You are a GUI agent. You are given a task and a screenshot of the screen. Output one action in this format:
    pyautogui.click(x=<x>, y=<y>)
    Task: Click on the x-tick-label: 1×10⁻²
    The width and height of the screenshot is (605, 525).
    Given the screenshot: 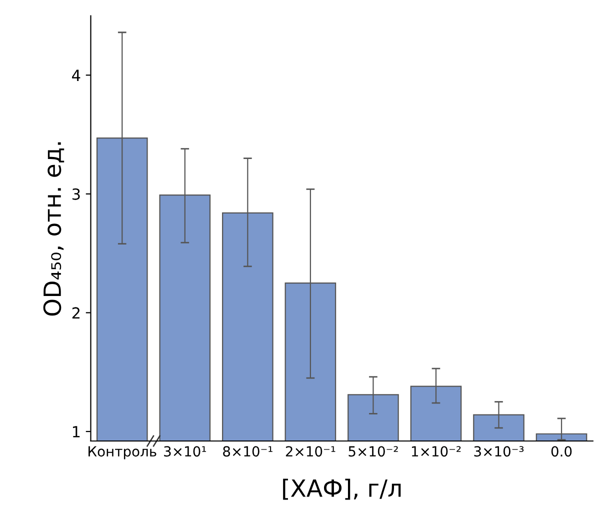 What is the action you would take?
    pyautogui.click(x=436, y=451)
    